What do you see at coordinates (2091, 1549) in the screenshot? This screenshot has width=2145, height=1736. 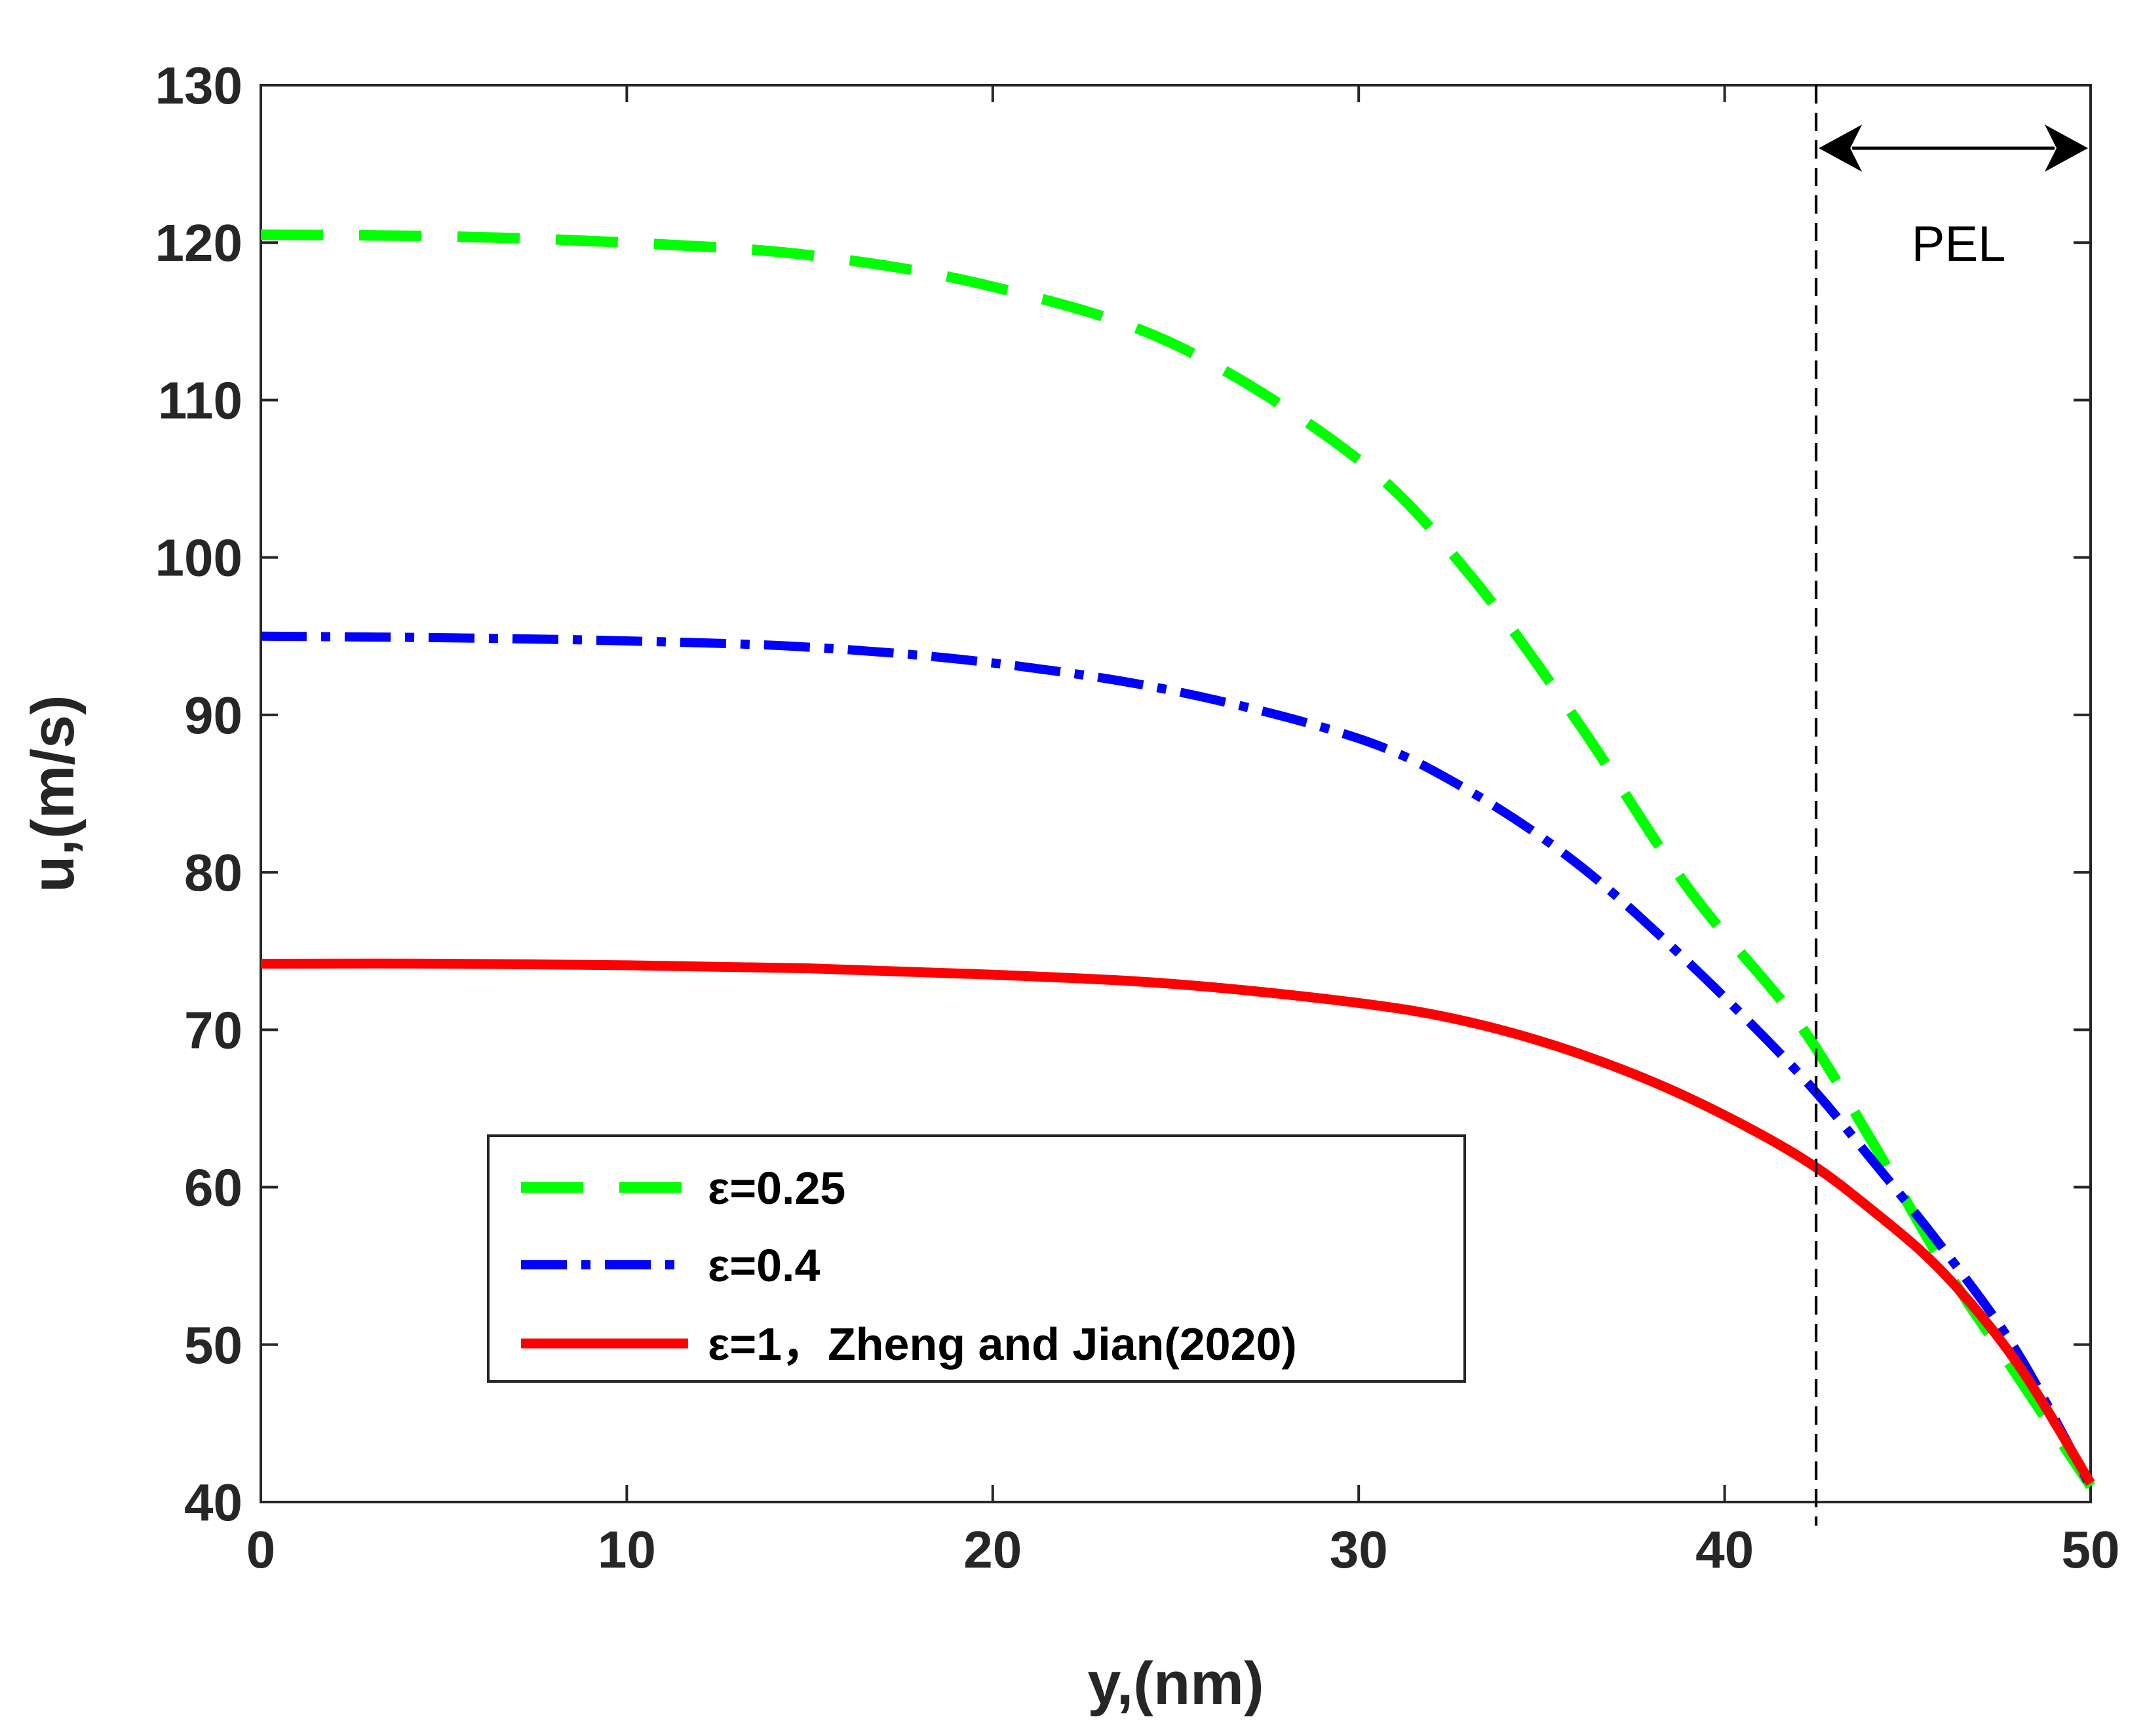 I see `x-tick-label: 50` at bounding box center [2091, 1549].